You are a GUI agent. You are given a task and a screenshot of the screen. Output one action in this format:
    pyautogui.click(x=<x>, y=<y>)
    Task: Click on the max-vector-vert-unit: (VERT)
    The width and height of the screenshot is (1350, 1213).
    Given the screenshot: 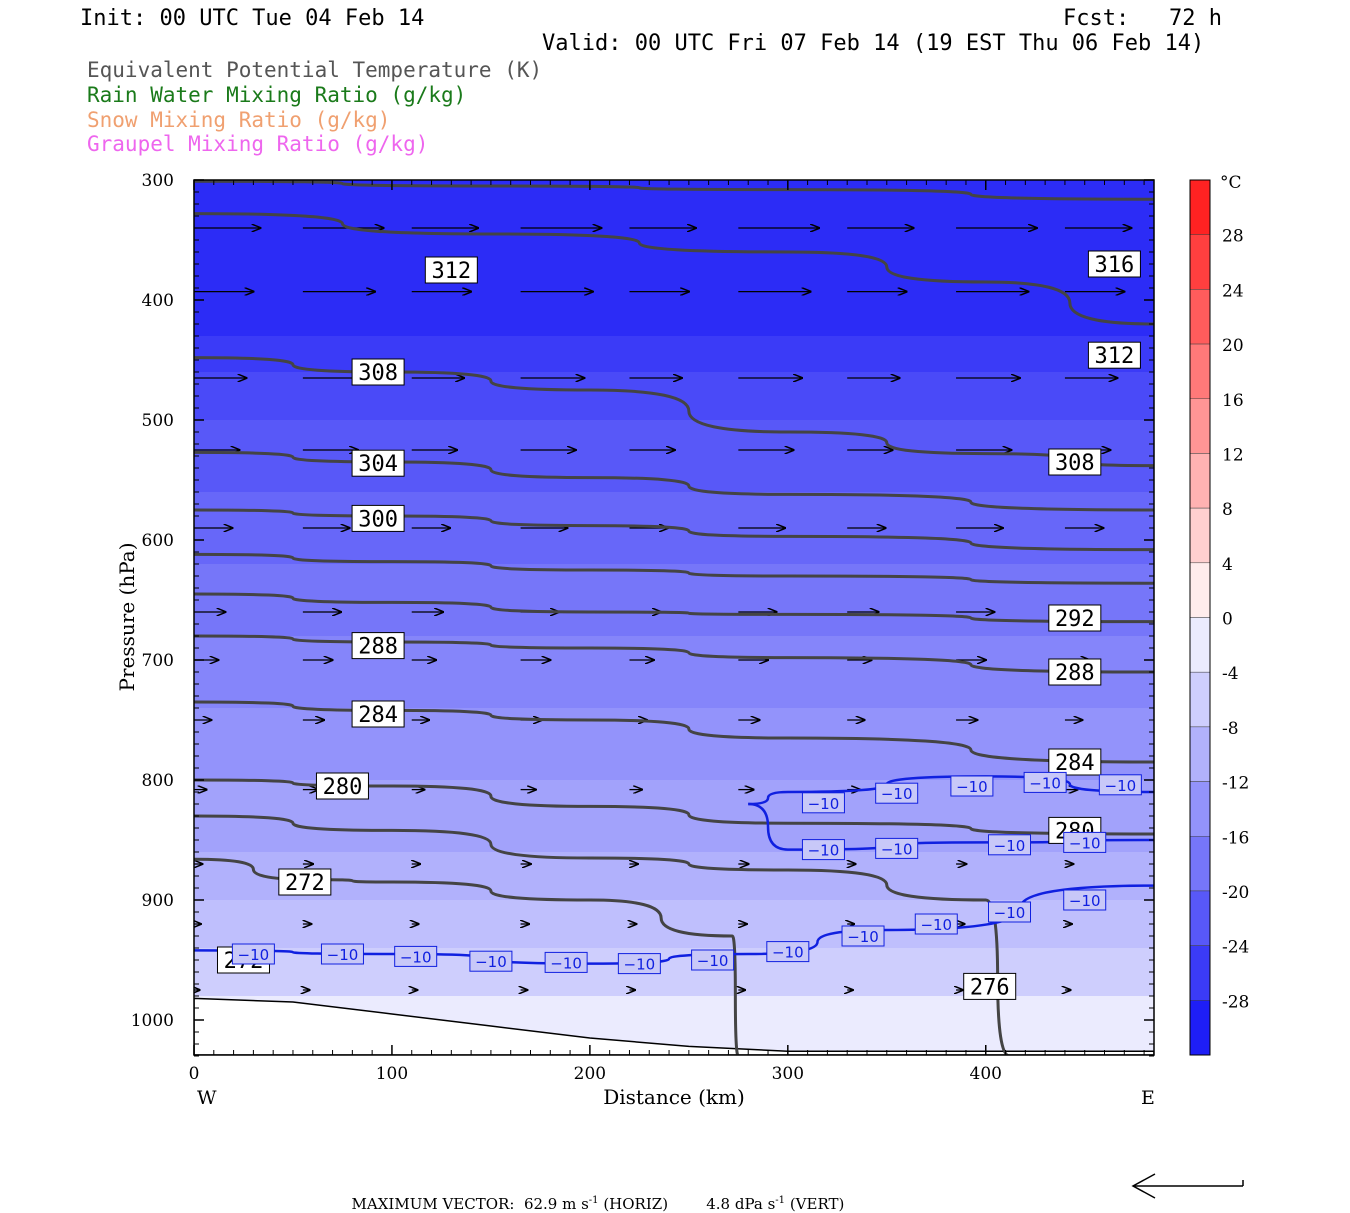 What is the action you would take?
    pyautogui.click(x=817, y=1204)
    